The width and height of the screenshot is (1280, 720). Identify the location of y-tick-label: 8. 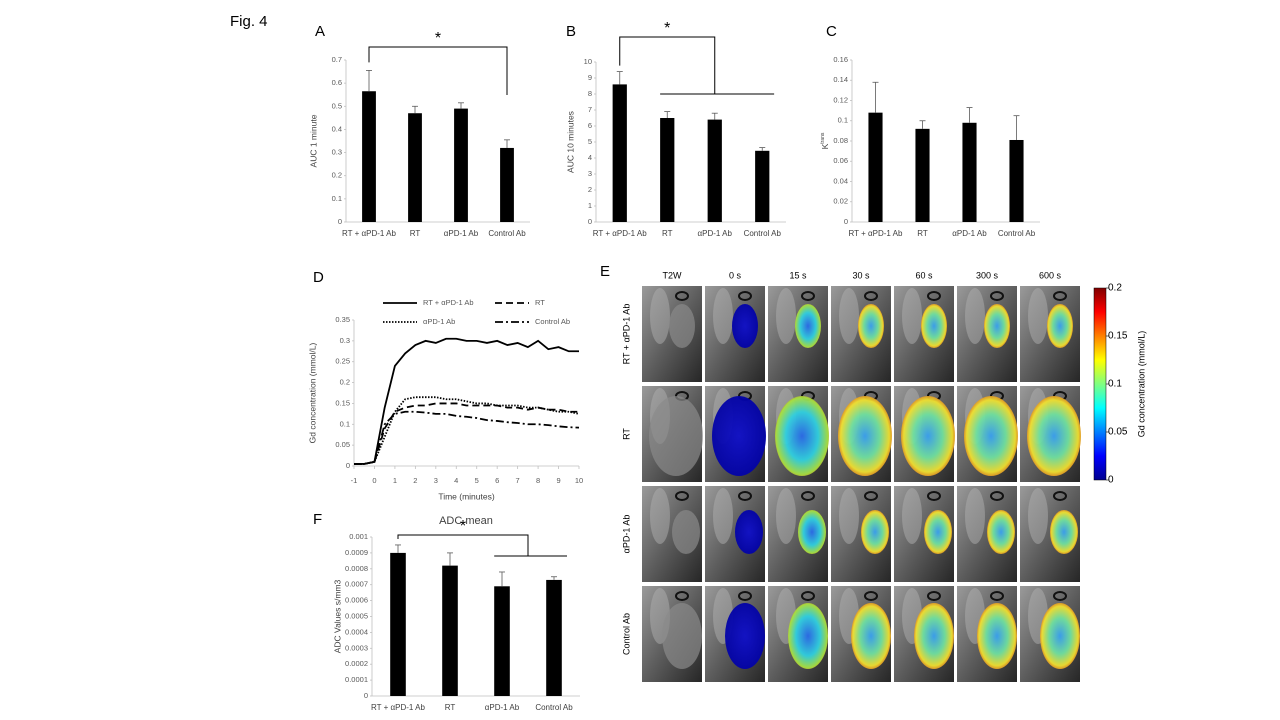
(590, 93).